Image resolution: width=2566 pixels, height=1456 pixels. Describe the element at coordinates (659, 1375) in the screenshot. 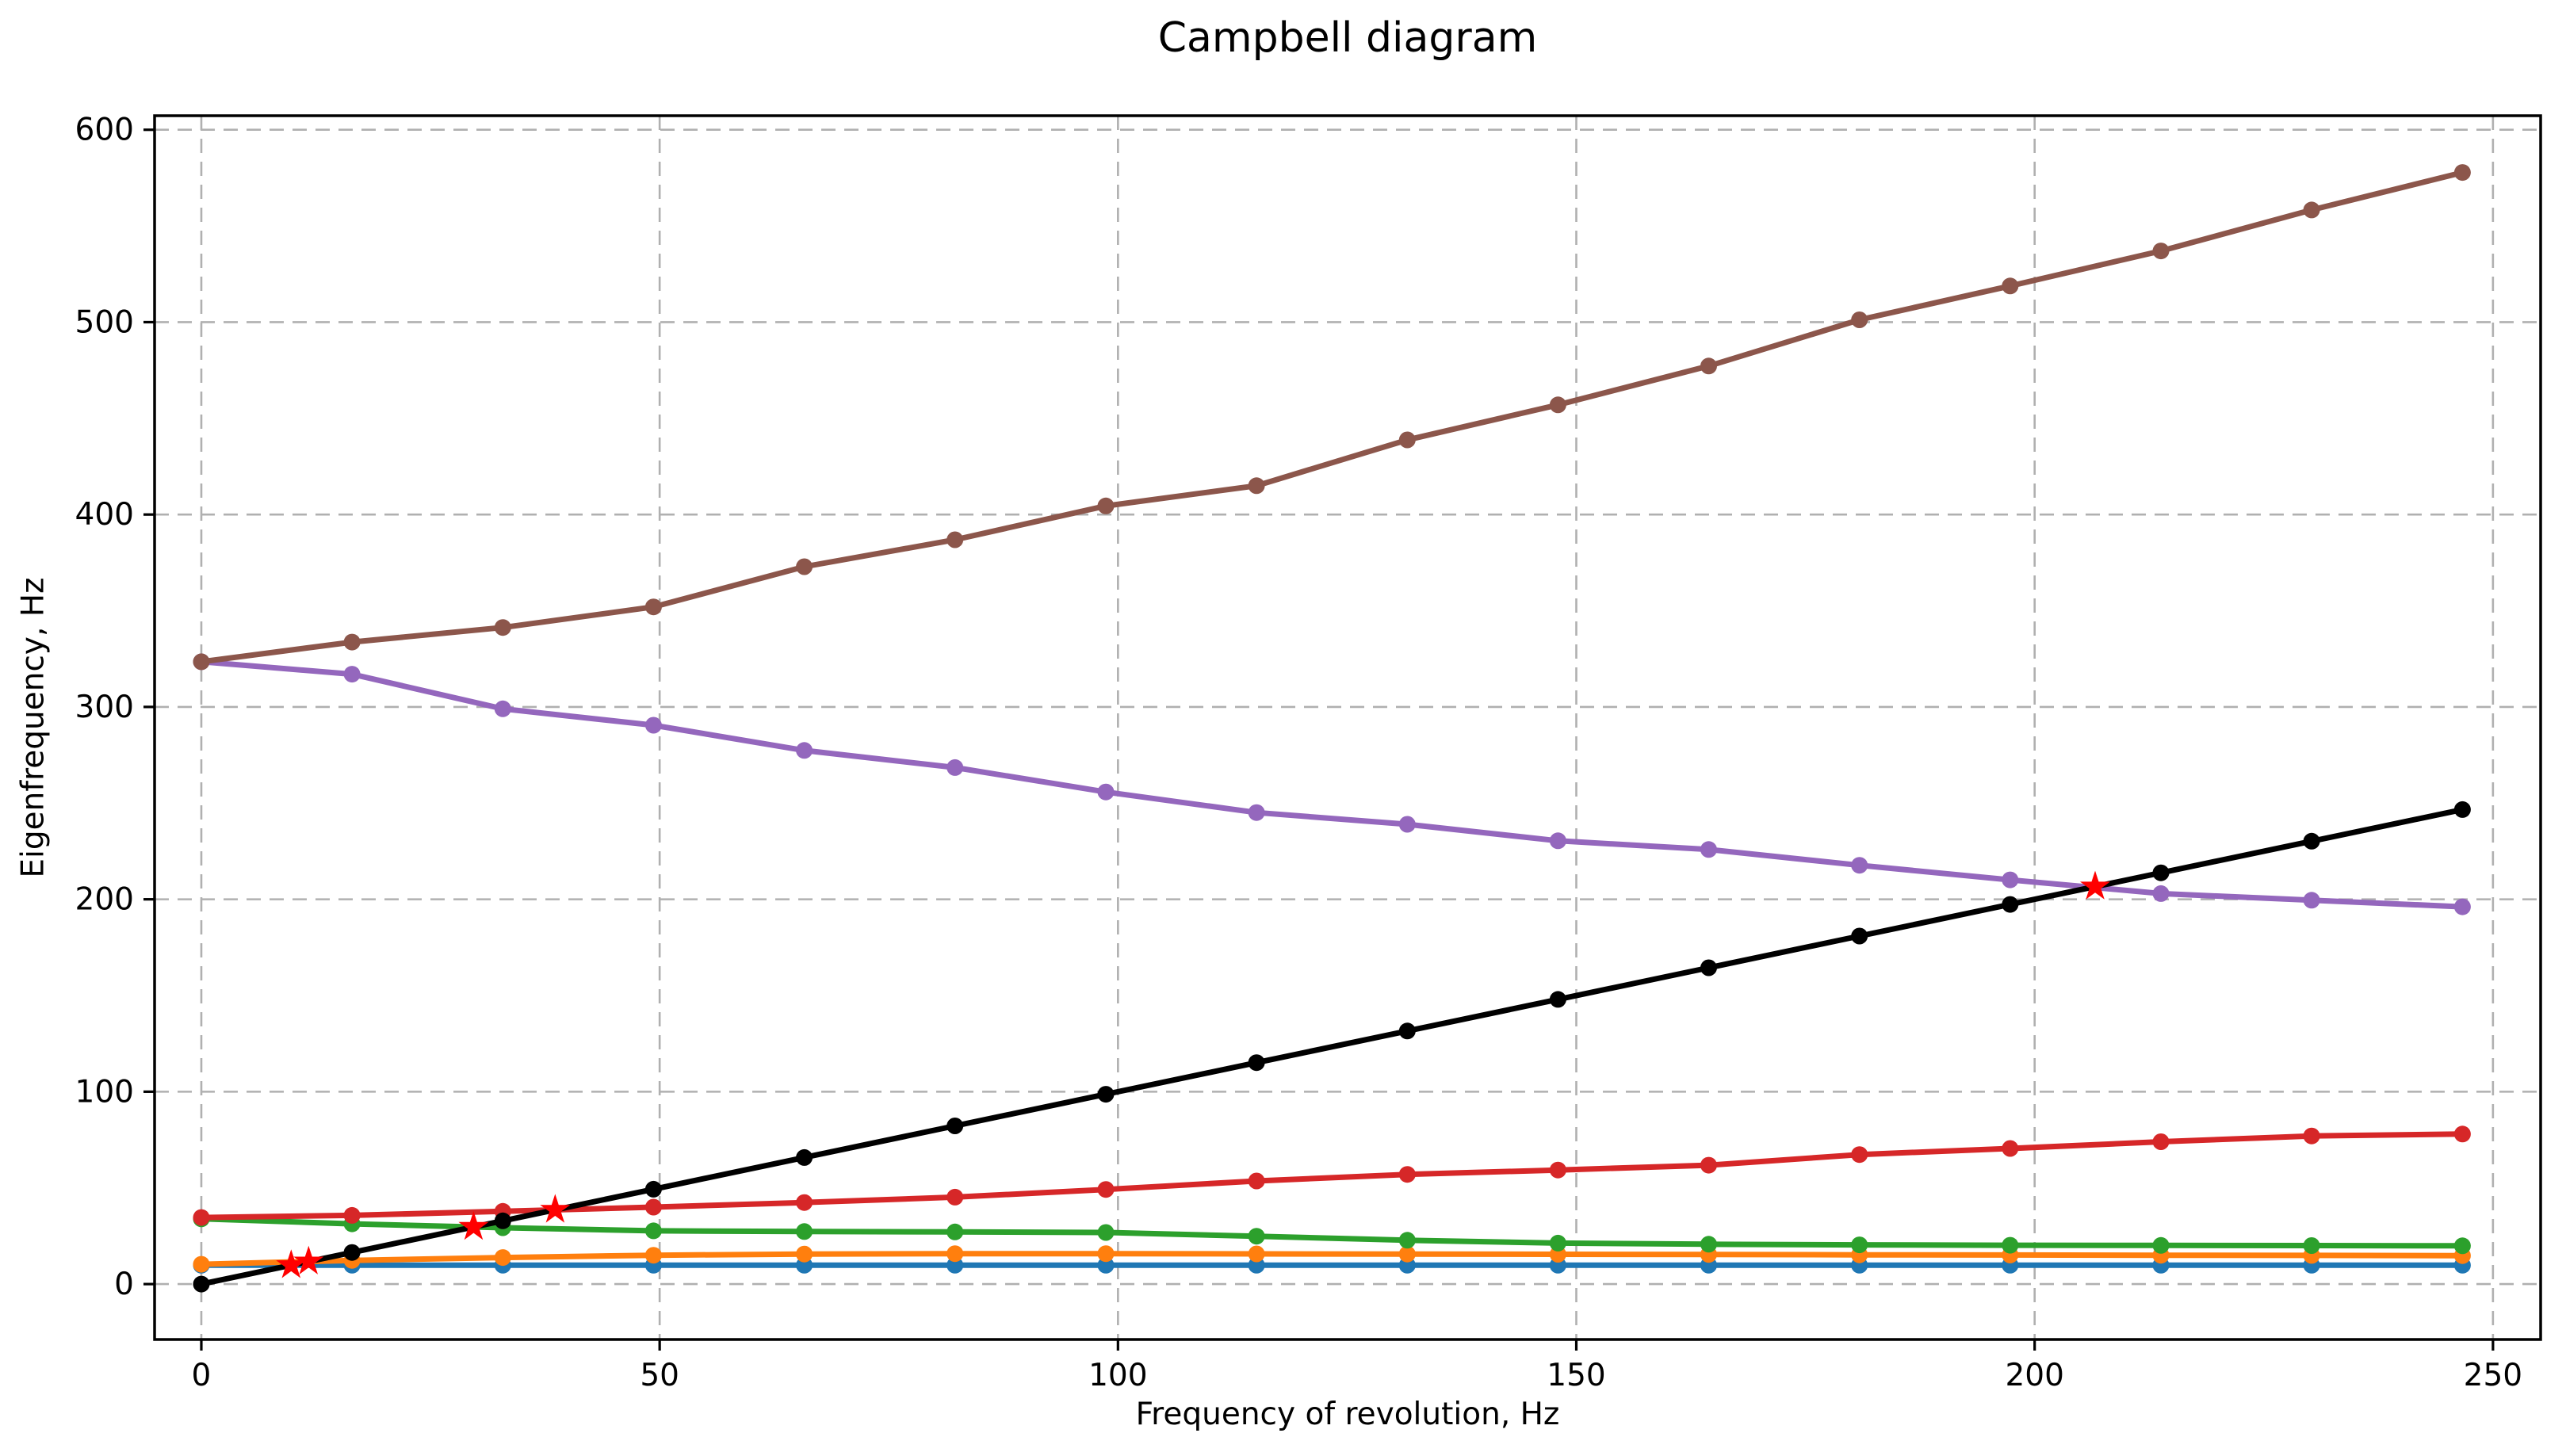

I see `x-tick-label: 50` at that location.